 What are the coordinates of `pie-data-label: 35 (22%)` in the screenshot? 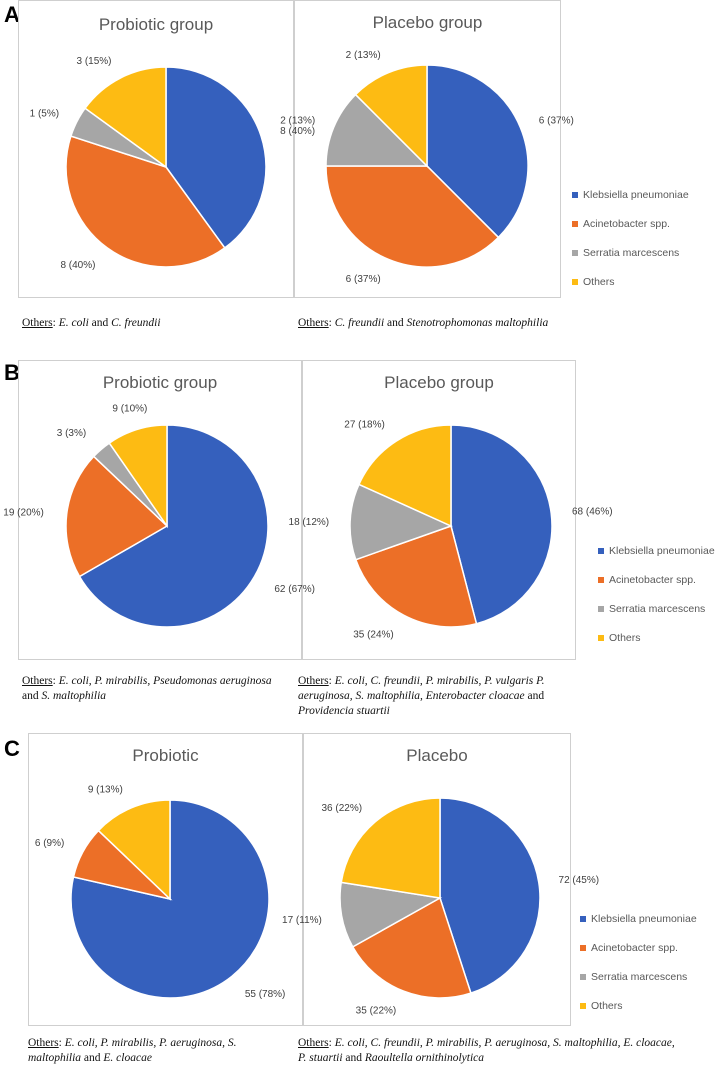 It's located at (376, 1011).